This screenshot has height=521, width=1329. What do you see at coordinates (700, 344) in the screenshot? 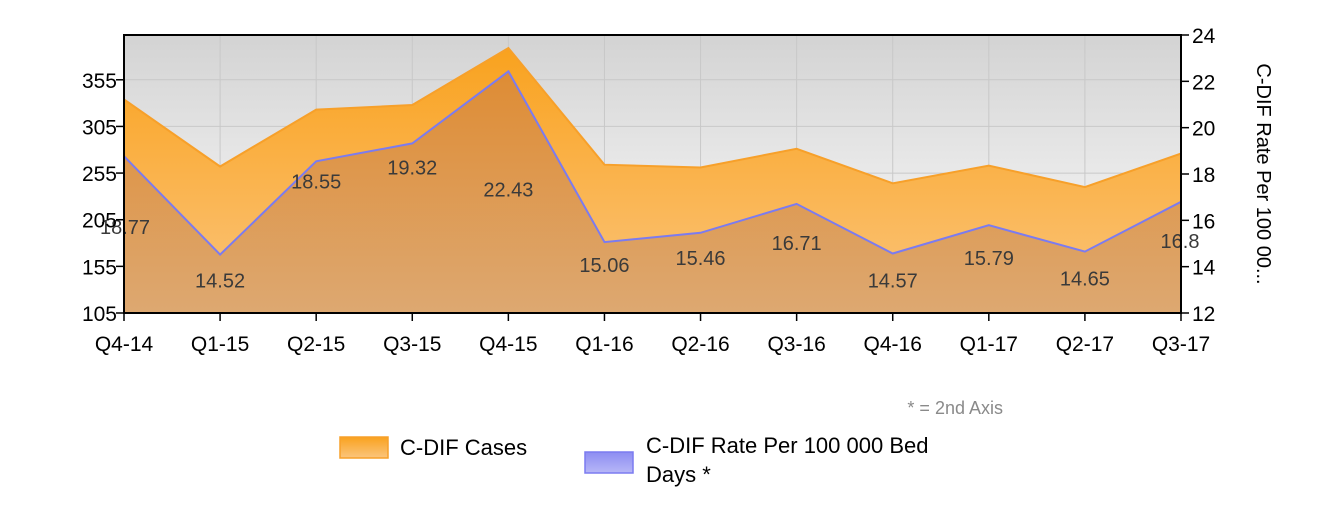
I see `x-label-Q2-16: Q2-16` at bounding box center [700, 344].